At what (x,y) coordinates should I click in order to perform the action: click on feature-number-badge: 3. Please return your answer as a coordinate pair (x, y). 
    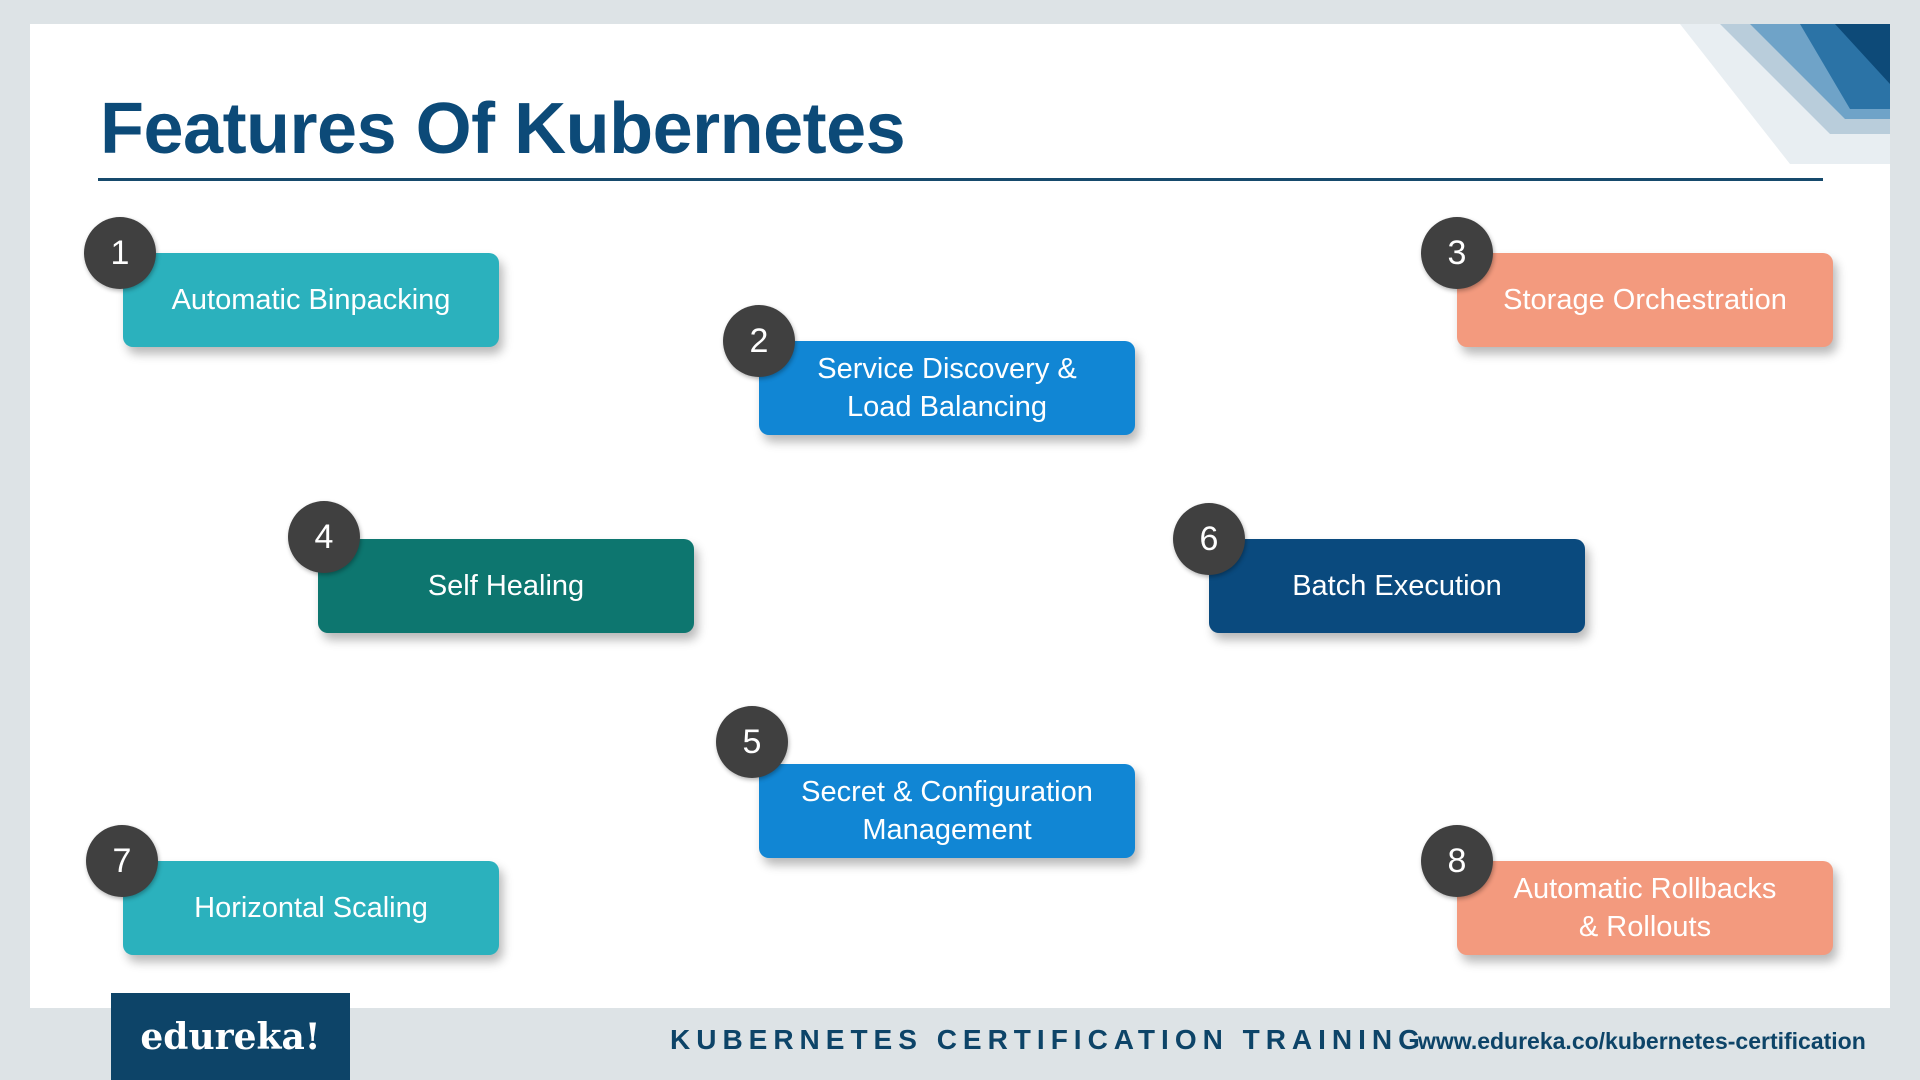
    Looking at the image, I should click on (1457, 253).